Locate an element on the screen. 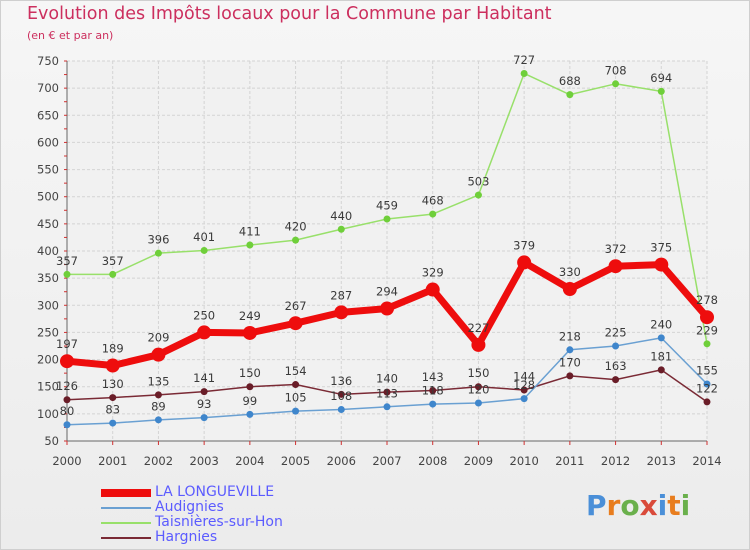 The height and width of the screenshot is (550, 750). data-label-la-longueville: 294 is located at coordinates (387, 292).